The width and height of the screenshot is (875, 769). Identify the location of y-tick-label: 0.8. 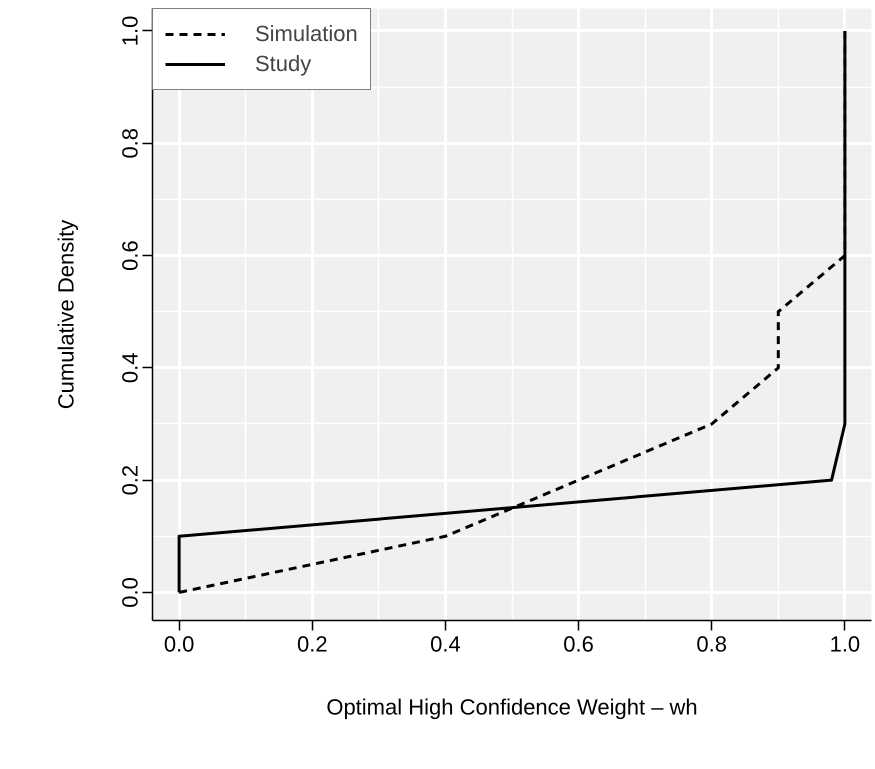
(130, 143).